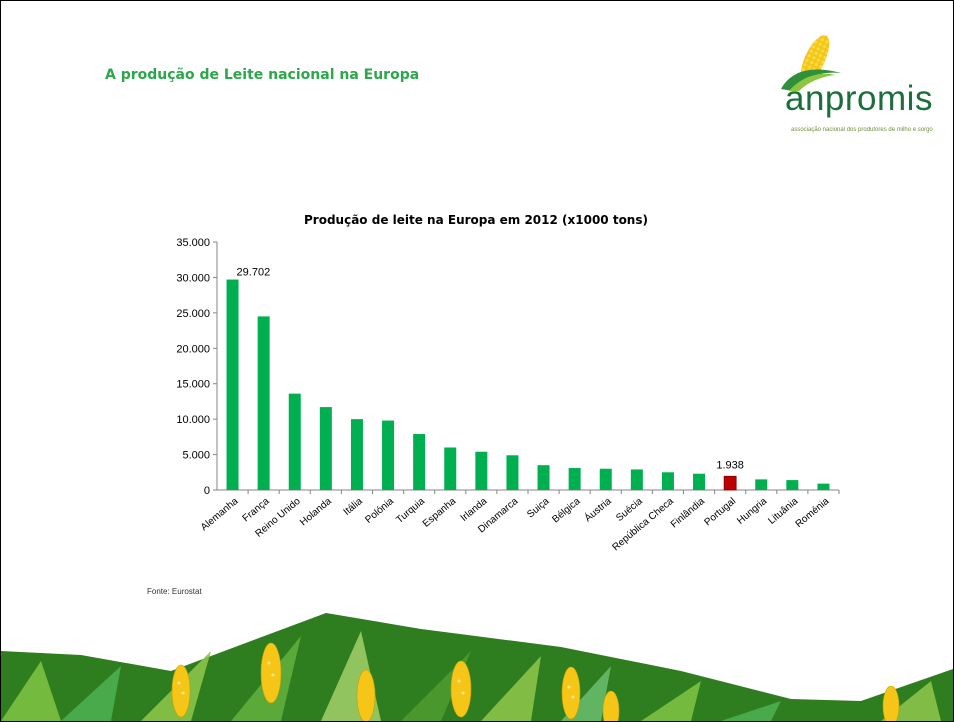  Describe the element at coordinates (254, 273) in the screenshot. I see `data-label: 29.702` at that location.